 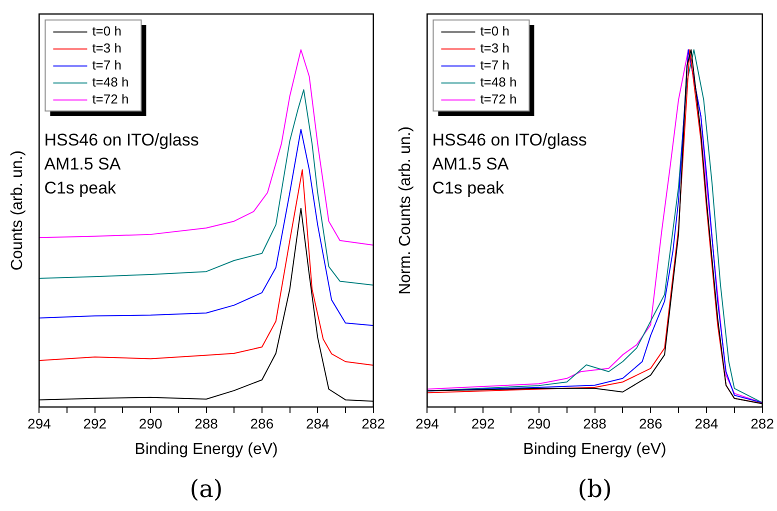 What do you see at coordinates (405, 210) in the screenshot?
I see `y-axis-title: Norm. Counts (arb. un.)` at bounding box center [405, 210].